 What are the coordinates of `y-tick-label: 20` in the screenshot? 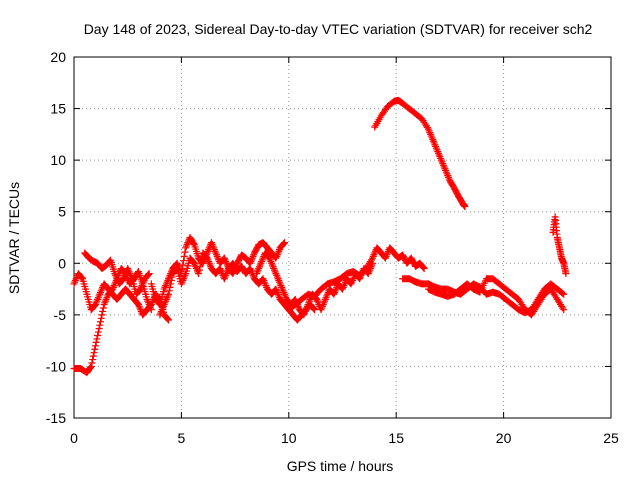 It's located at (58, 57).